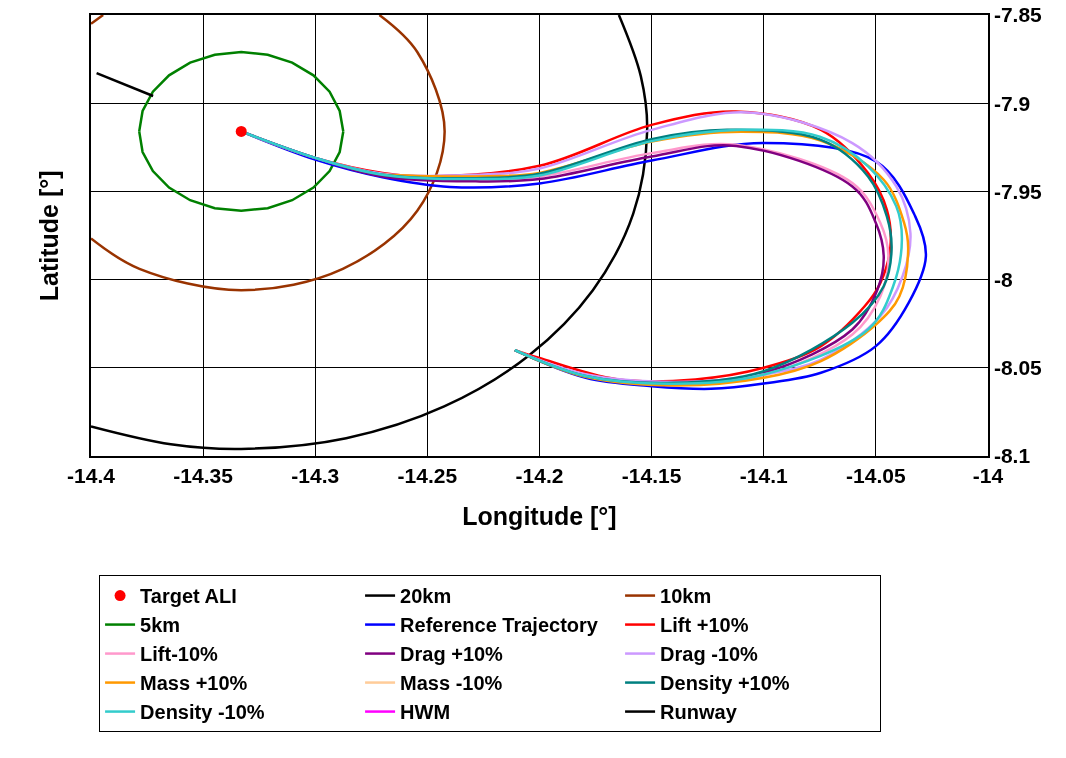 The image size is (1066, 758). Describe the element at coordinates (426, 596) in the screenshot. I see `legend-label: 20km` at that location.